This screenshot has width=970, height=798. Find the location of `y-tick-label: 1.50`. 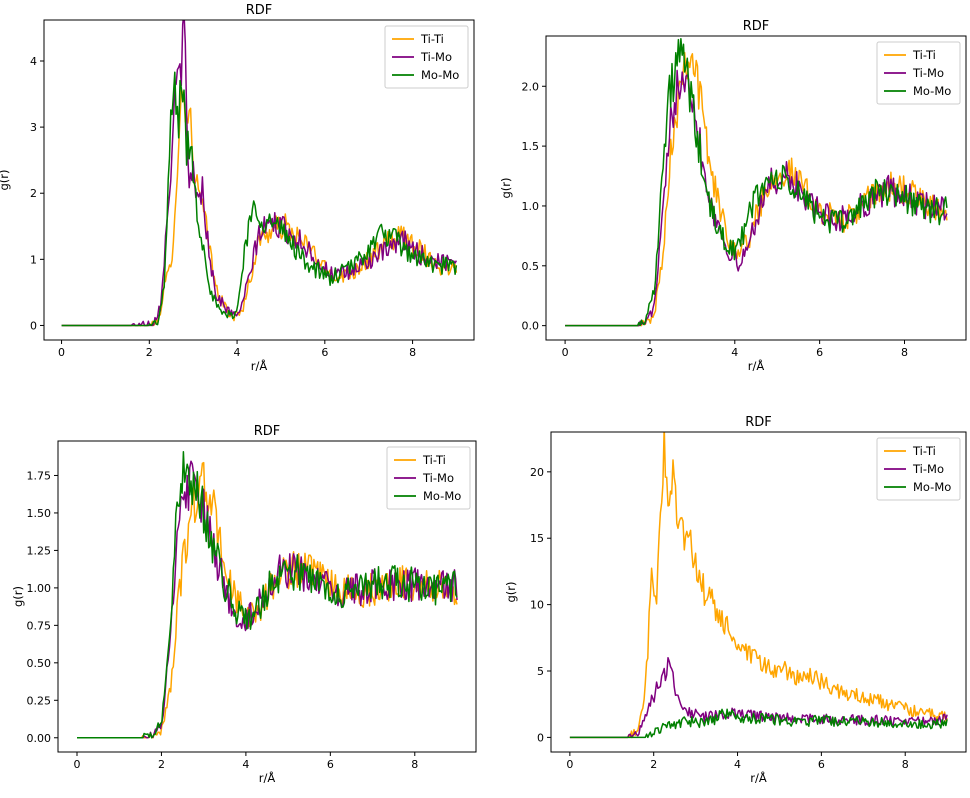

y-tick-label: 1.50 is located at coordinates (39, 513).